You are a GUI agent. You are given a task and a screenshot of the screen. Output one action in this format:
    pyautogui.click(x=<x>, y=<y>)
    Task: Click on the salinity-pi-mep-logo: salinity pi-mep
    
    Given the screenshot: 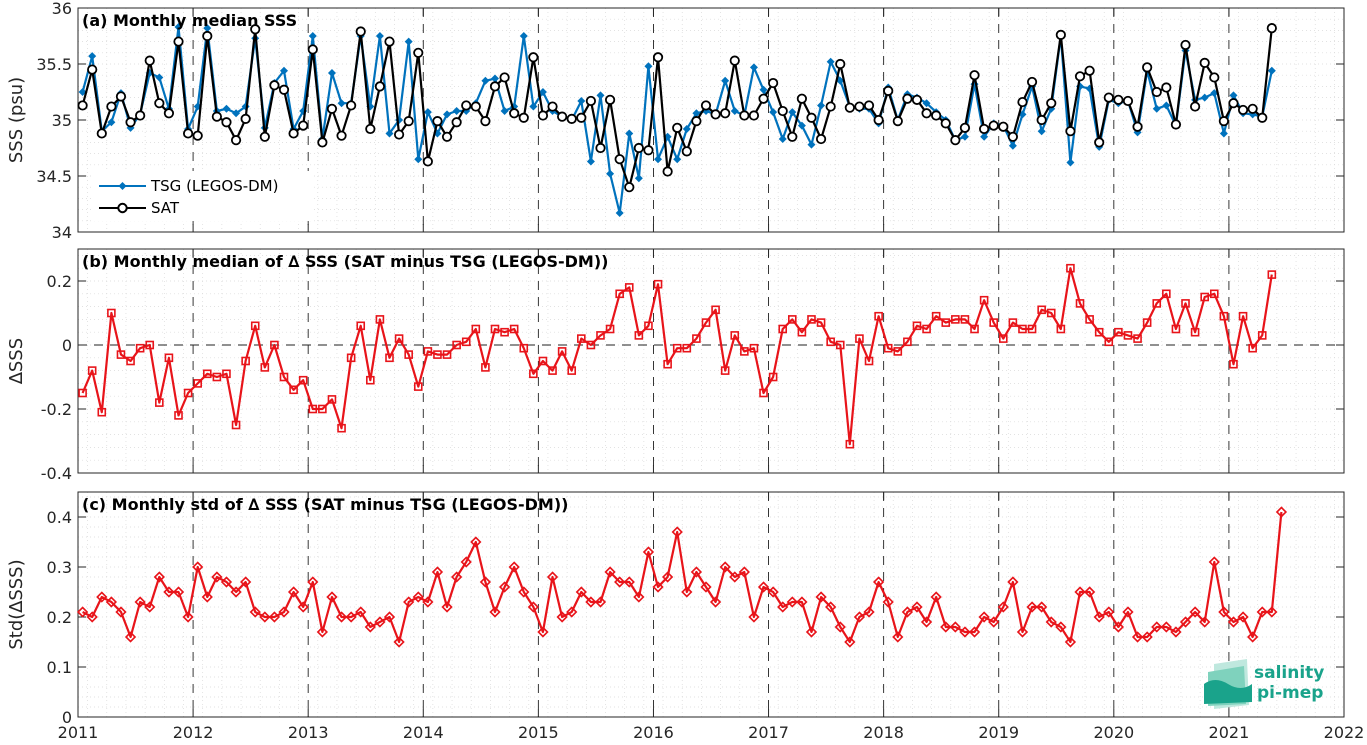 What is the action you would take?
    pyautogui.click(x=1264, y=684)
    